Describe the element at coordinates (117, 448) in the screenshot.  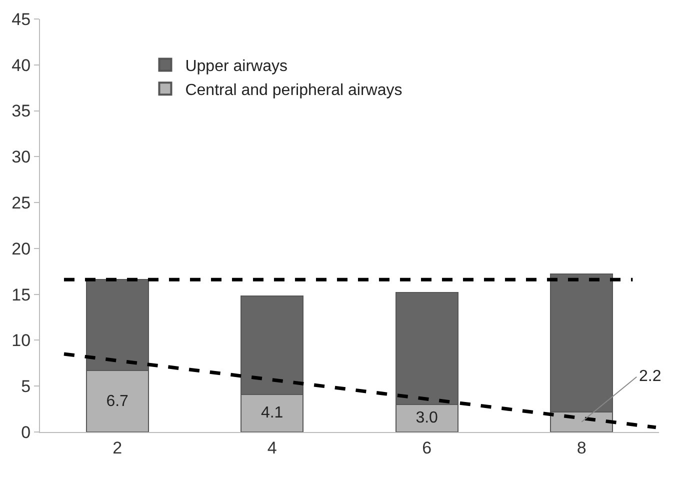
I see `x-tick-label: 2` at that location.